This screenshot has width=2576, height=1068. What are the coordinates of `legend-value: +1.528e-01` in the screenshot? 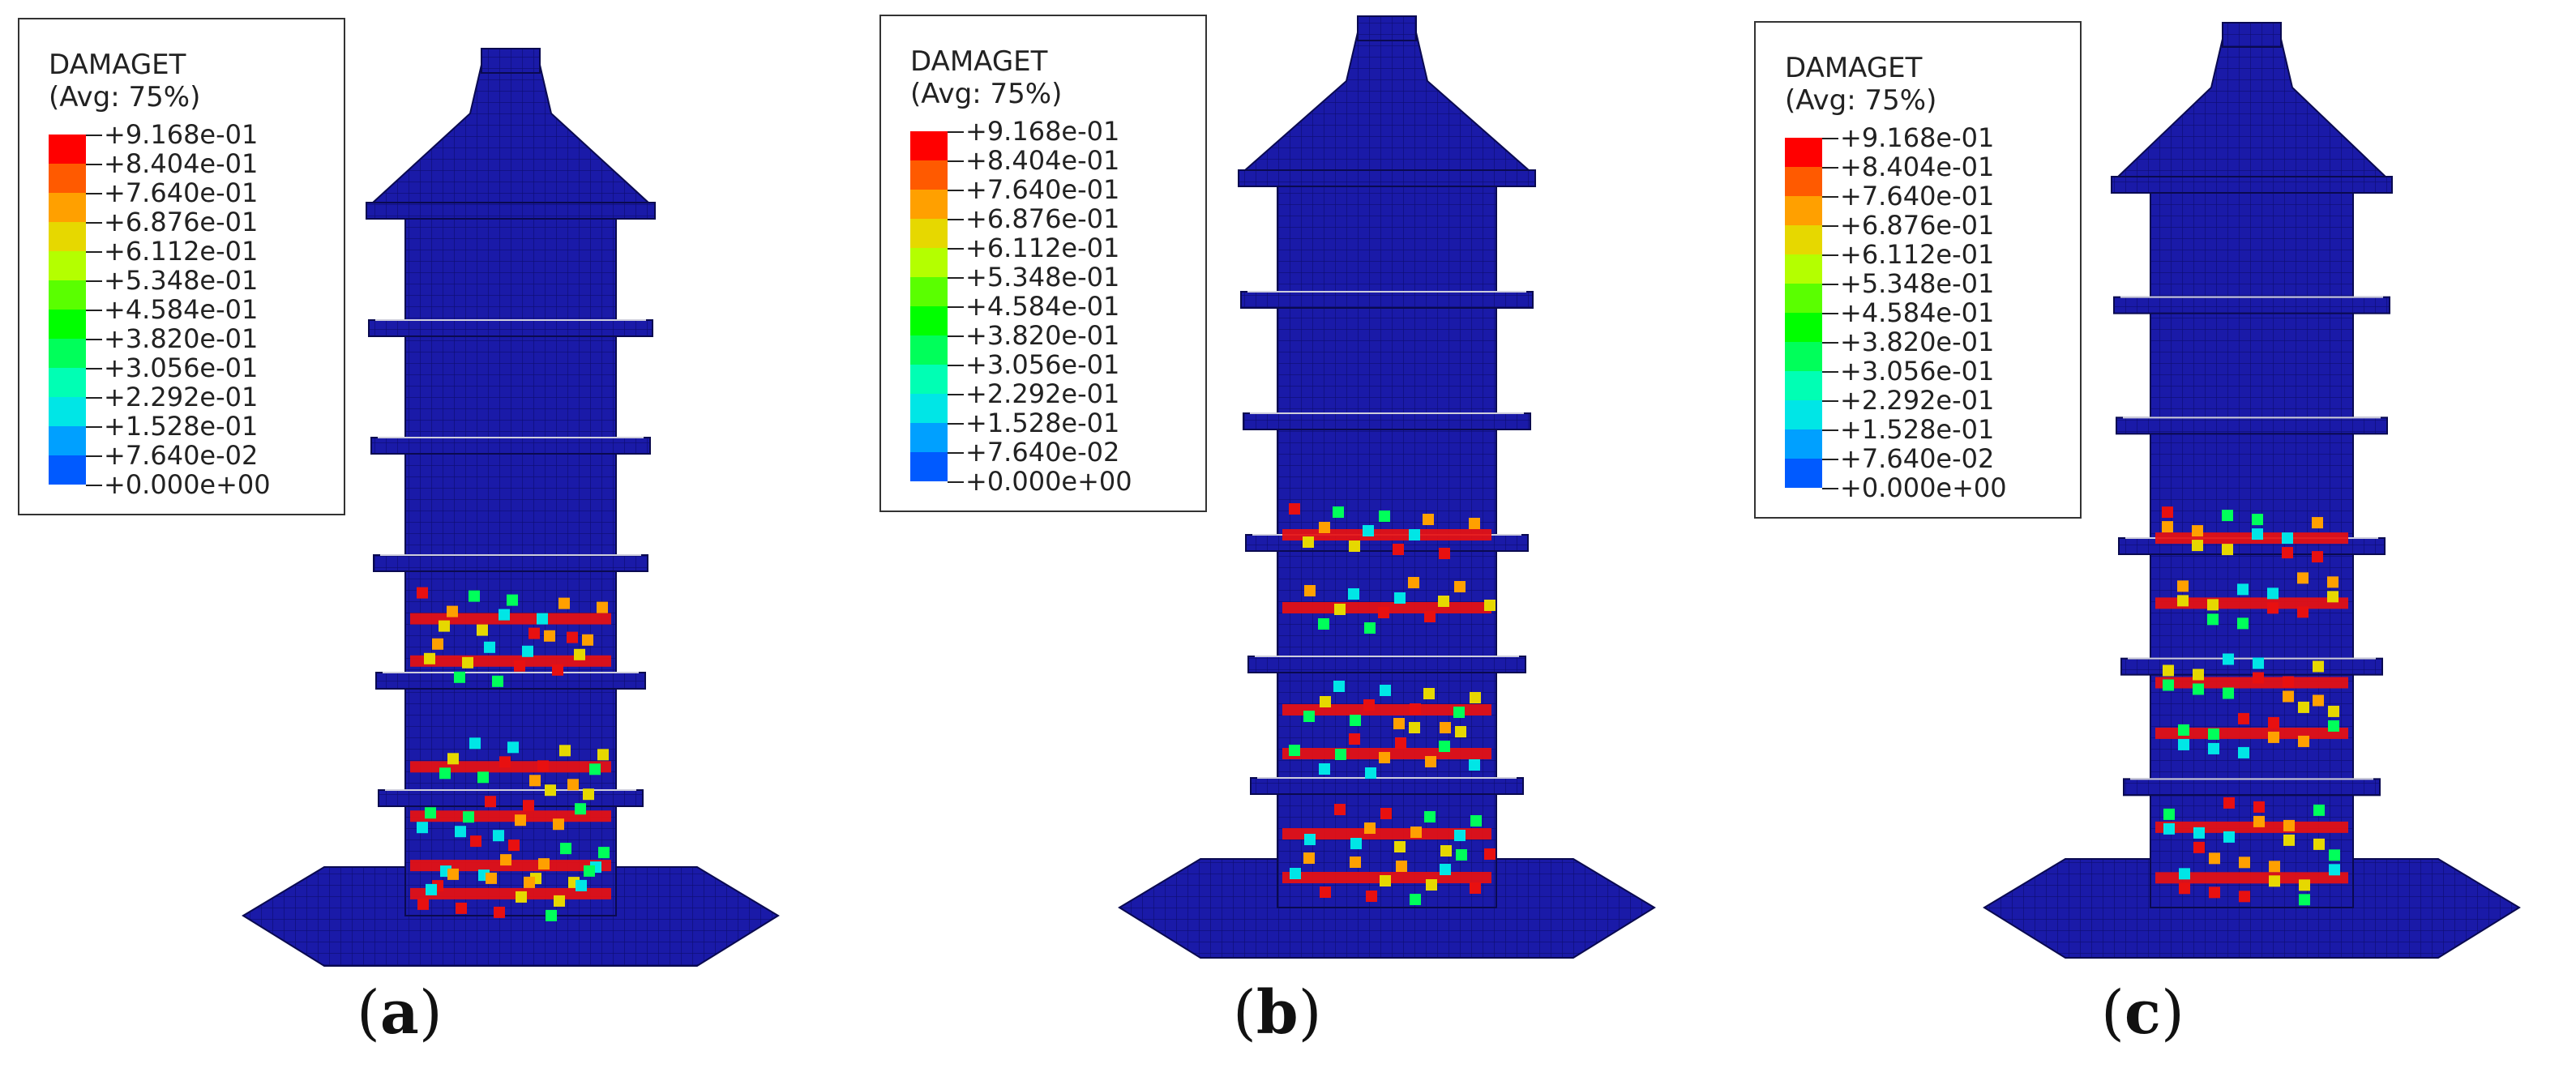 It's located at (181, 427).